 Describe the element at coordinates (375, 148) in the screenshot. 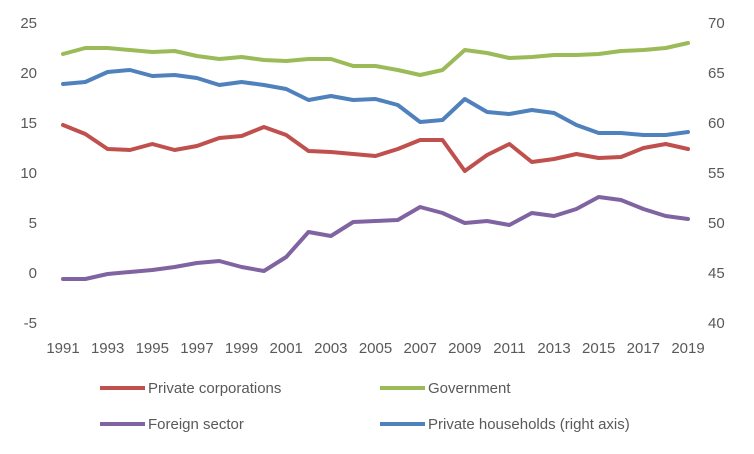

I see `series-line-private-corporations` at that location.